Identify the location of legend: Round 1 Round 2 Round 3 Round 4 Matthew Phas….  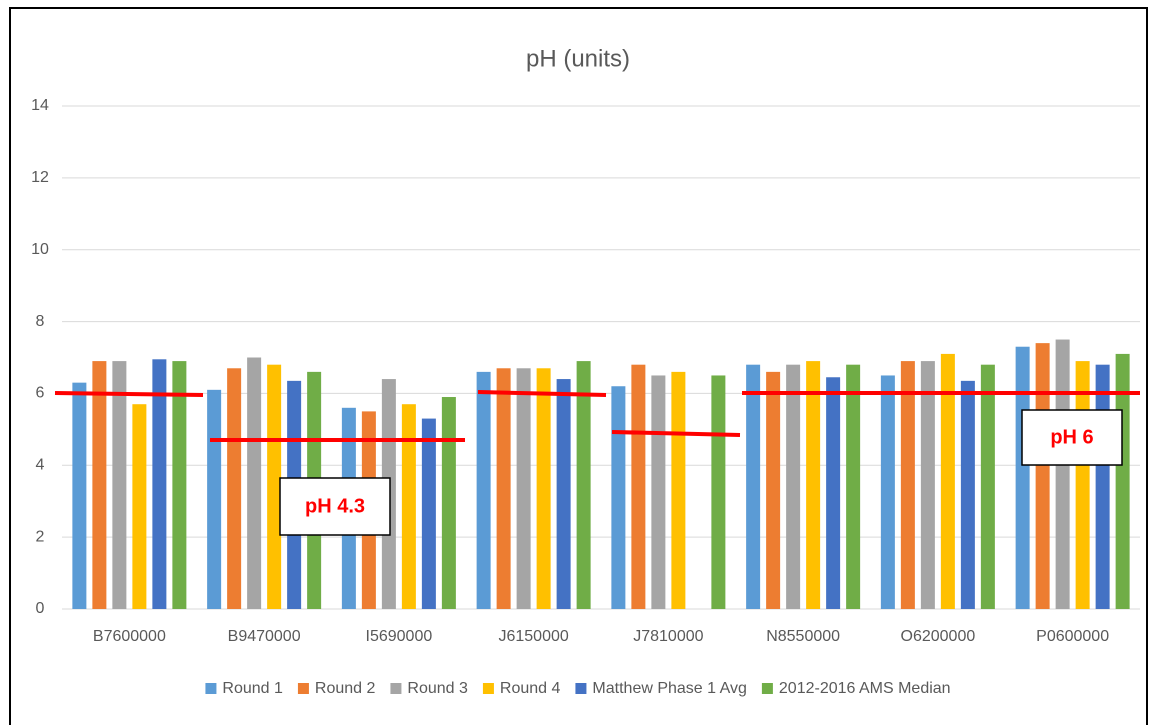
(578, 688).